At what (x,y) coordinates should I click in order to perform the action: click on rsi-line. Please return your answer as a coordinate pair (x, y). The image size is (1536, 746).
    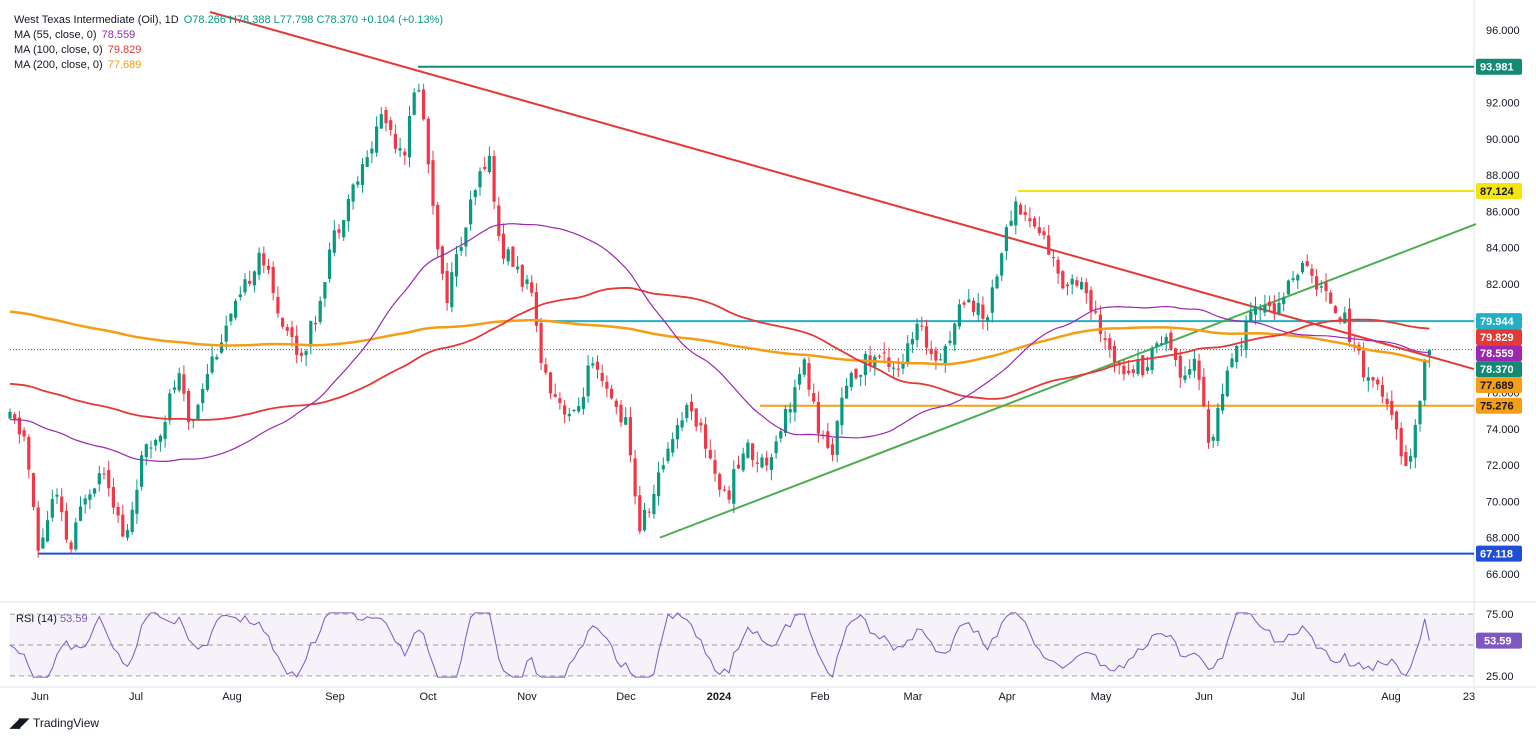
    Looking at the image, I should click on (719, 645).